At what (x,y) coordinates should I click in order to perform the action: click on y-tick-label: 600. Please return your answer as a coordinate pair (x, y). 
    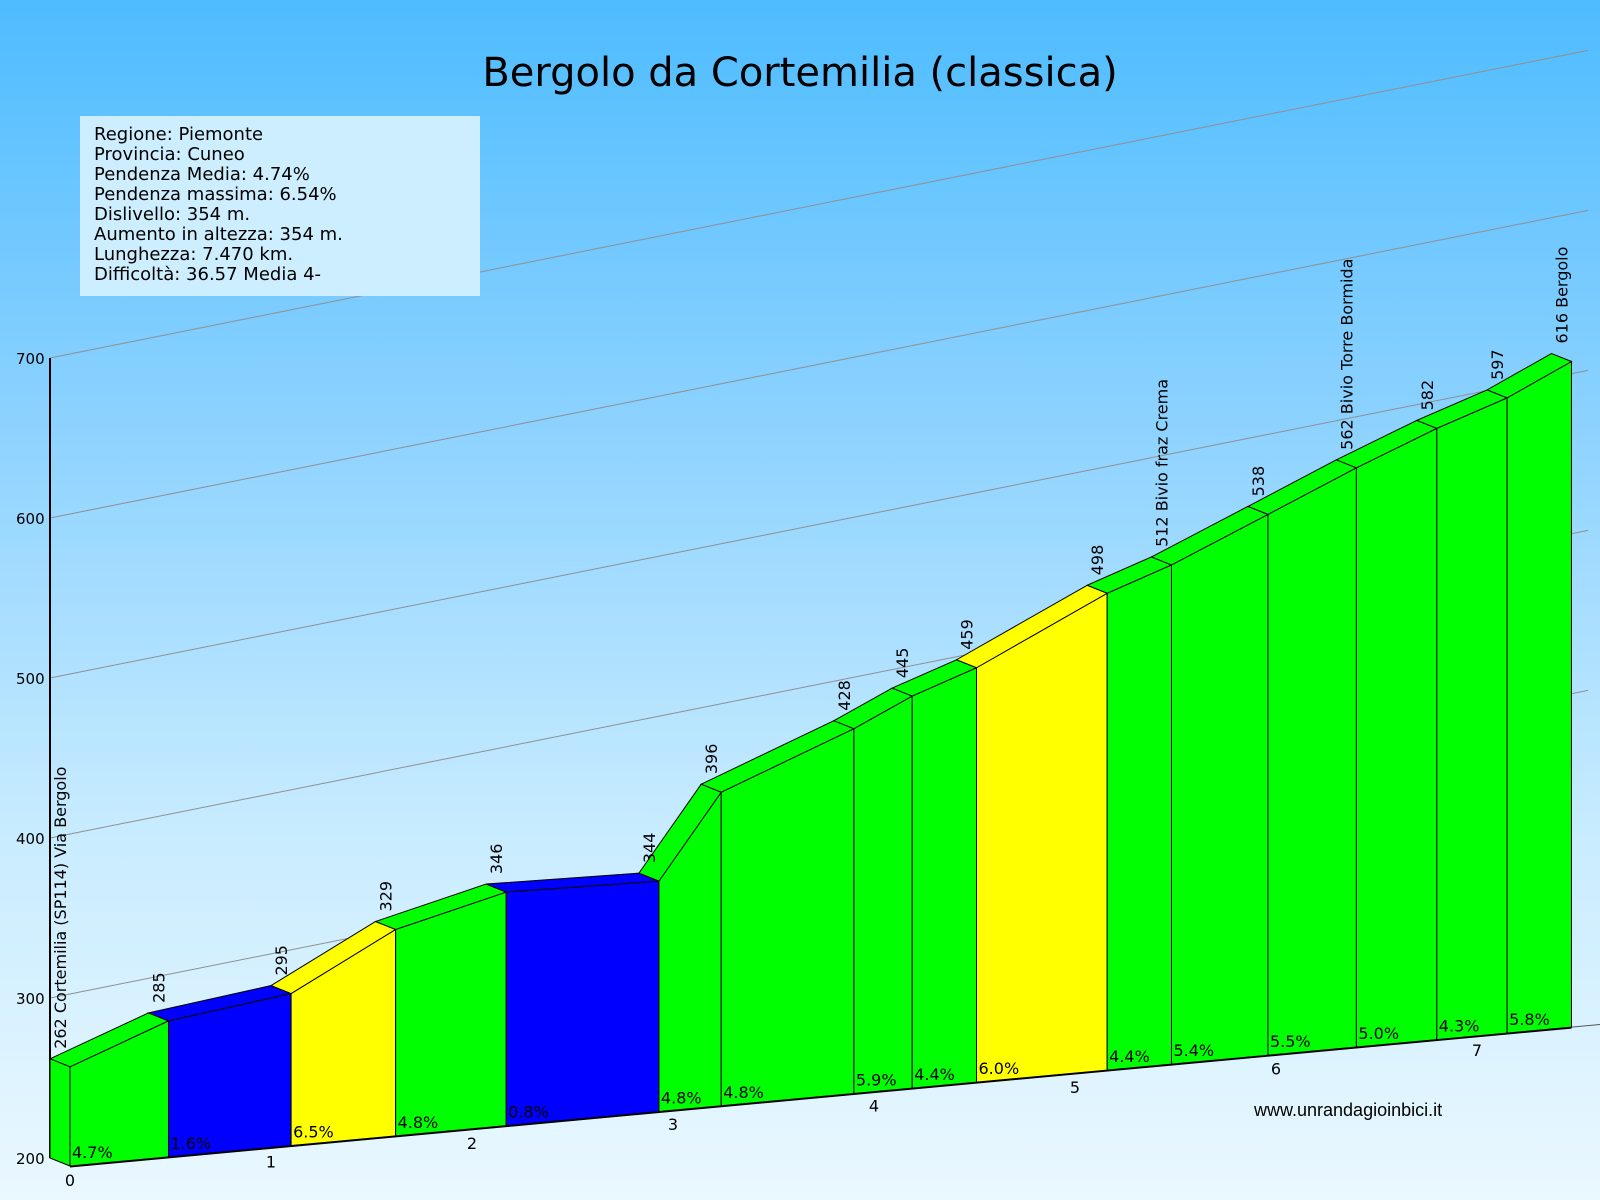
    Looking at the image, I should click on (30, 519).